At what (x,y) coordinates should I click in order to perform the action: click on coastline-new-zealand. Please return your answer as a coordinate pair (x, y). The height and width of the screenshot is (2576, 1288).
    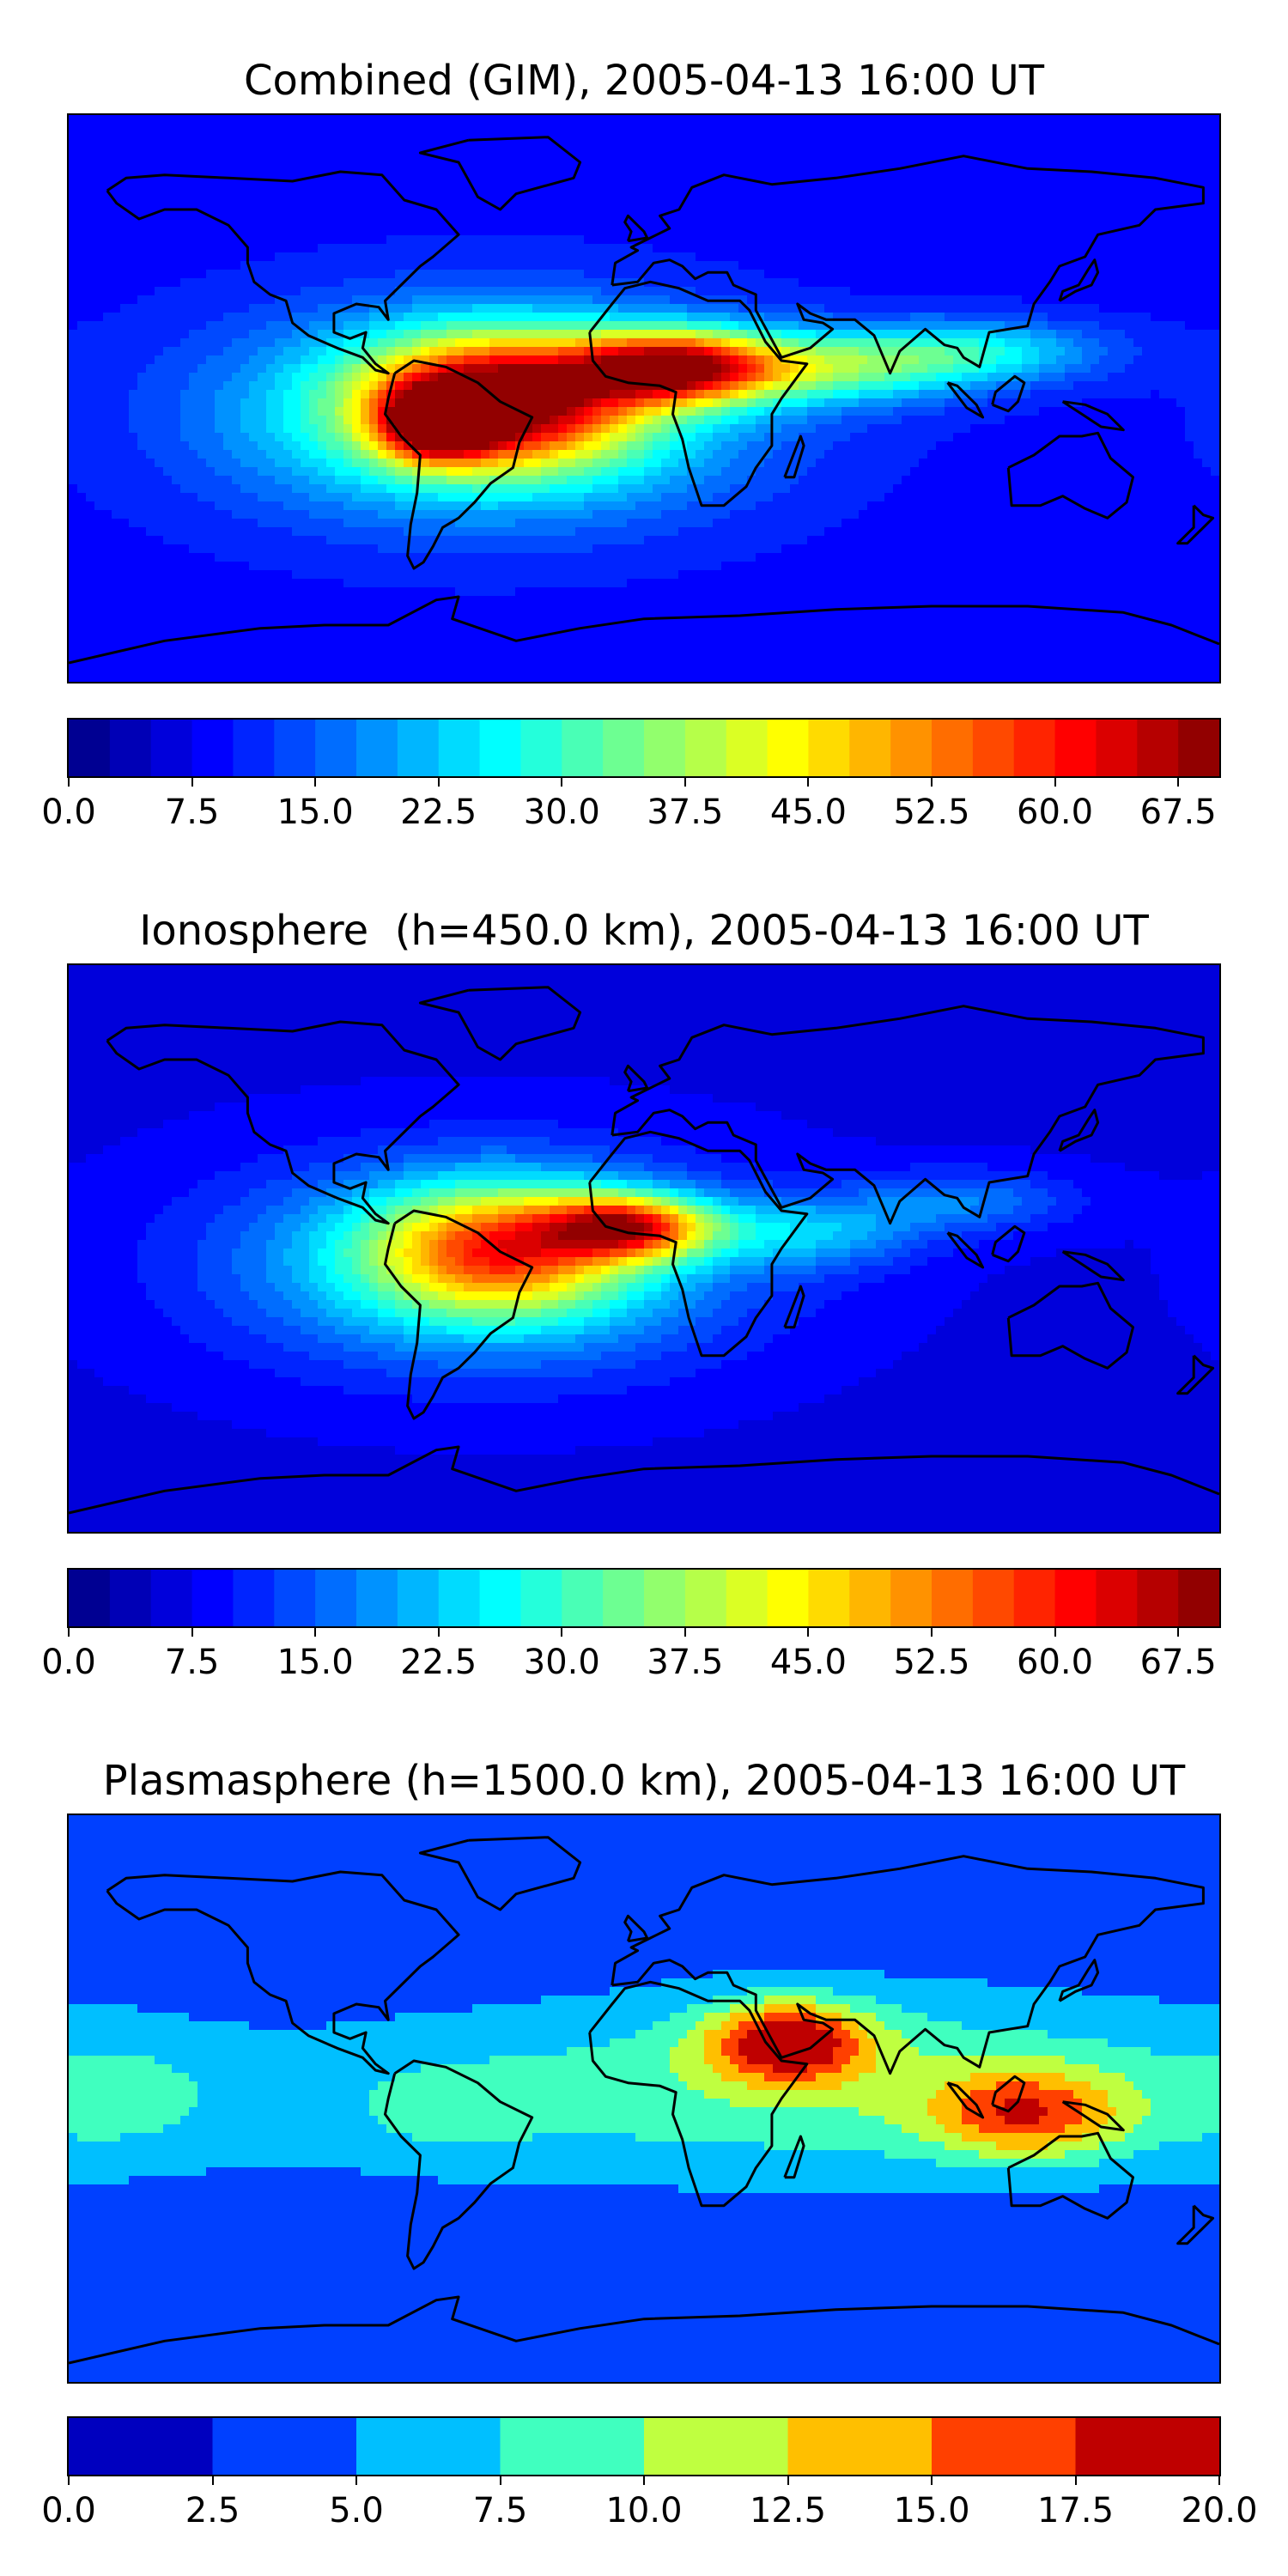
    Looking at the image, I should click on (1195, 524).